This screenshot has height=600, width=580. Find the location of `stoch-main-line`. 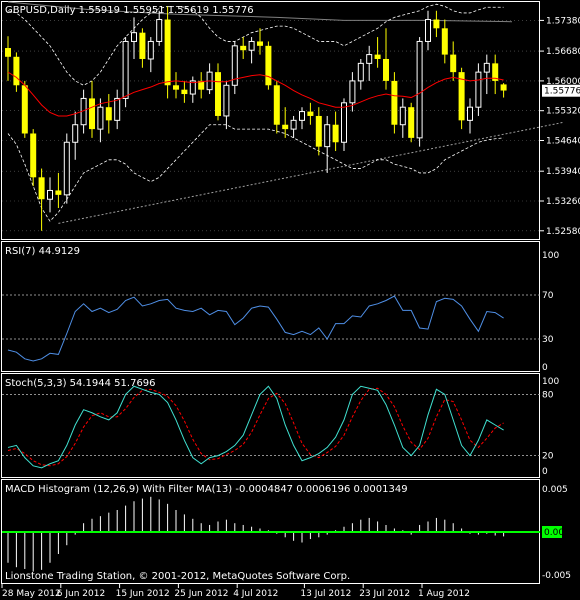

stoch-main-line is located at coordinates (255, 427).